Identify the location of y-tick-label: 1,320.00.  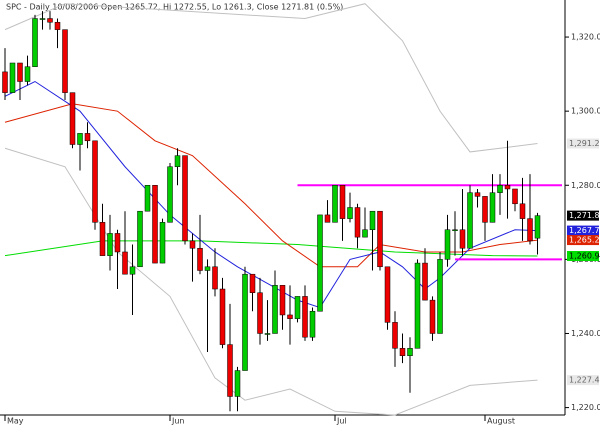
(585, 37).